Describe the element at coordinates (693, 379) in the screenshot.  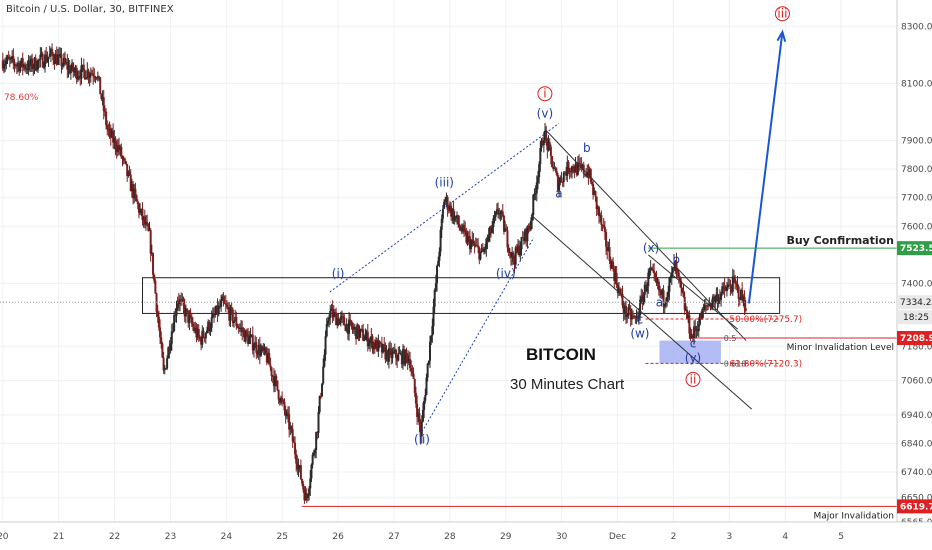
I see `wave-circle` at that location.